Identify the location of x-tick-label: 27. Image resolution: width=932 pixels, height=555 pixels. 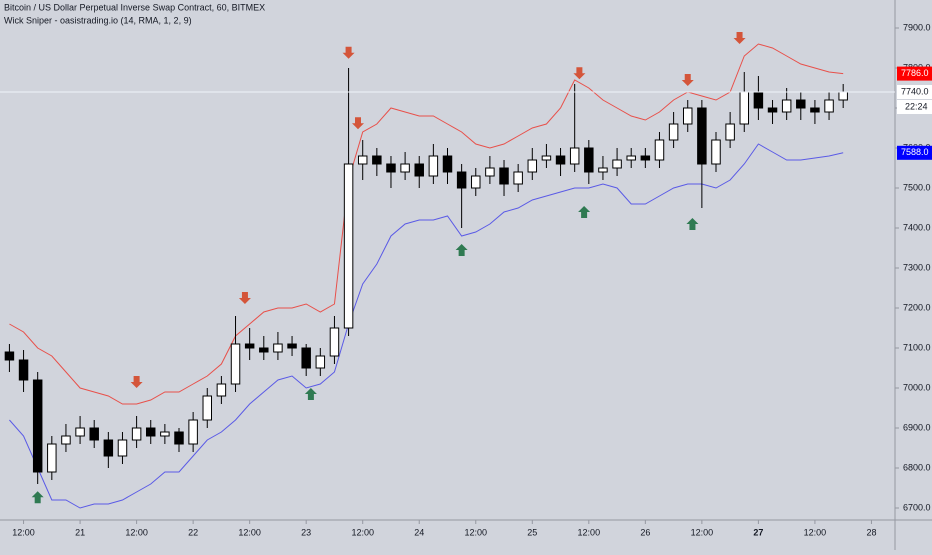
(758, 532).